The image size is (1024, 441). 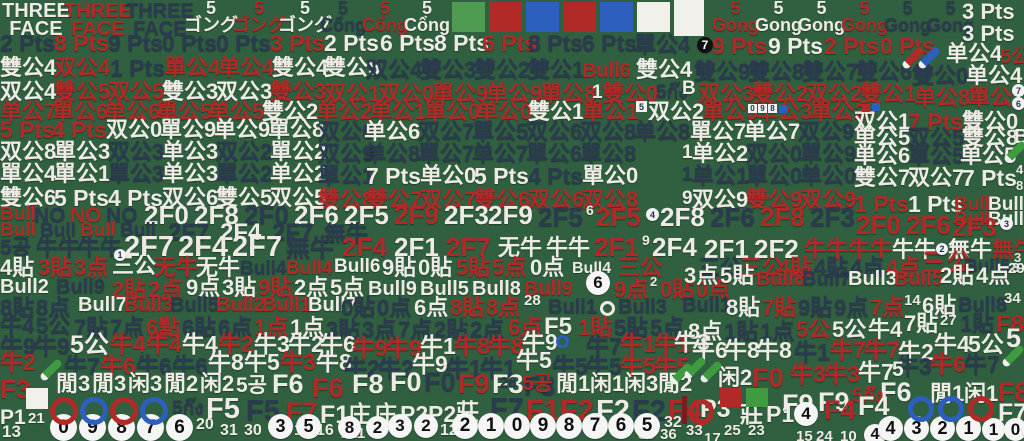 What do you see at coordinates (970, 249) in the screenshot?
I see `result-label: 無牛` at bounding box center [970, 249].